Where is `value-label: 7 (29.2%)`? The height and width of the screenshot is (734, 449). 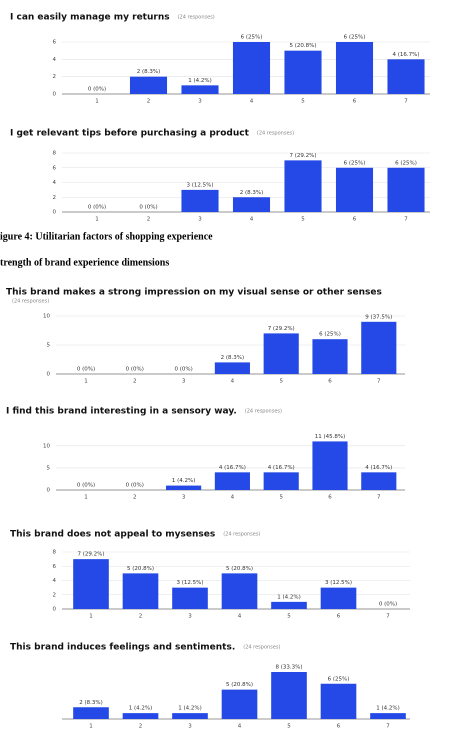 value-label: 7 (29.2%) is located at coordinates (302, 156).